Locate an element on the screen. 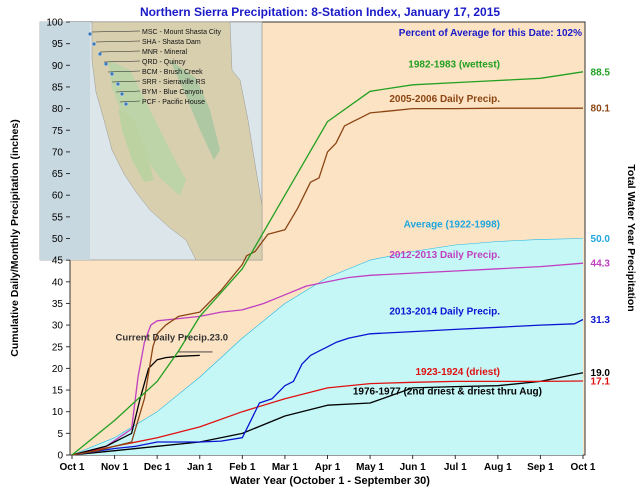 This screenshot has height=491, width=640. series-total-driest: 17.1 is located at coordinates (601, 381).